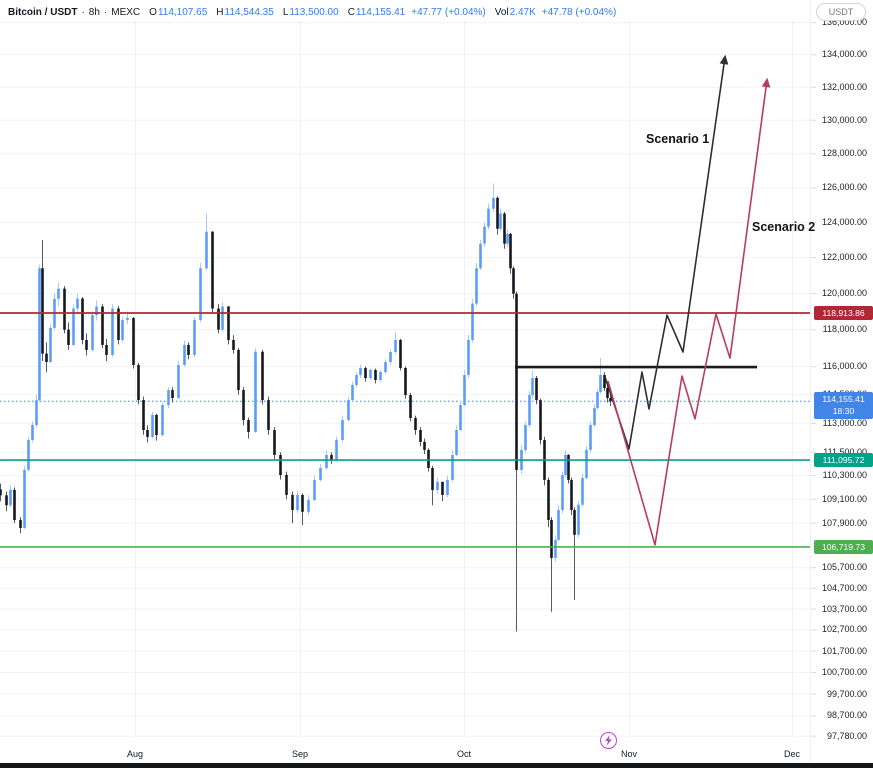 This screenshot has width=873, height=768. What do you see at coordinates (436, 765) in the screenshot?
I see `window-bottom-edge` at bounding box center [436, 765].